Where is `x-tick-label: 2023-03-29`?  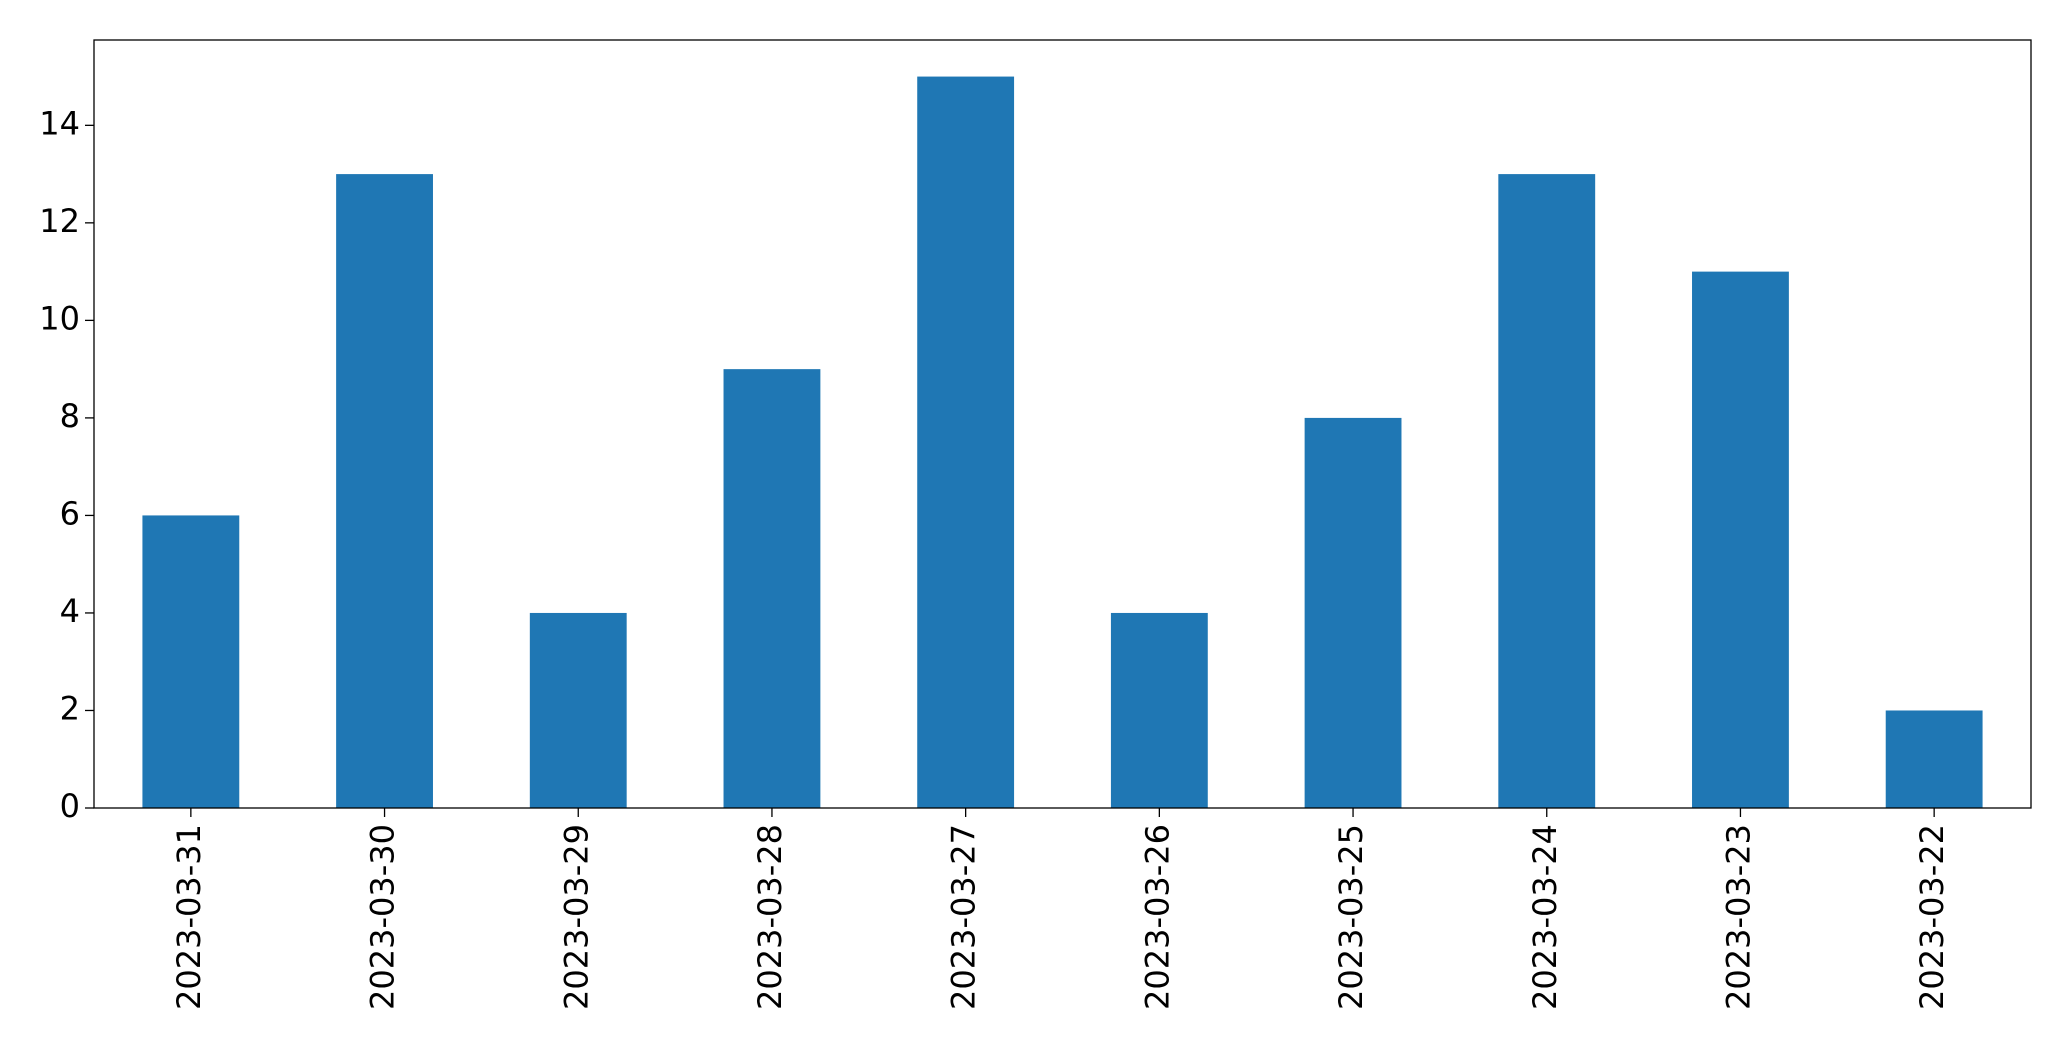
x-tick-label: 2023-03-29 is located at coordinates (576, 917).